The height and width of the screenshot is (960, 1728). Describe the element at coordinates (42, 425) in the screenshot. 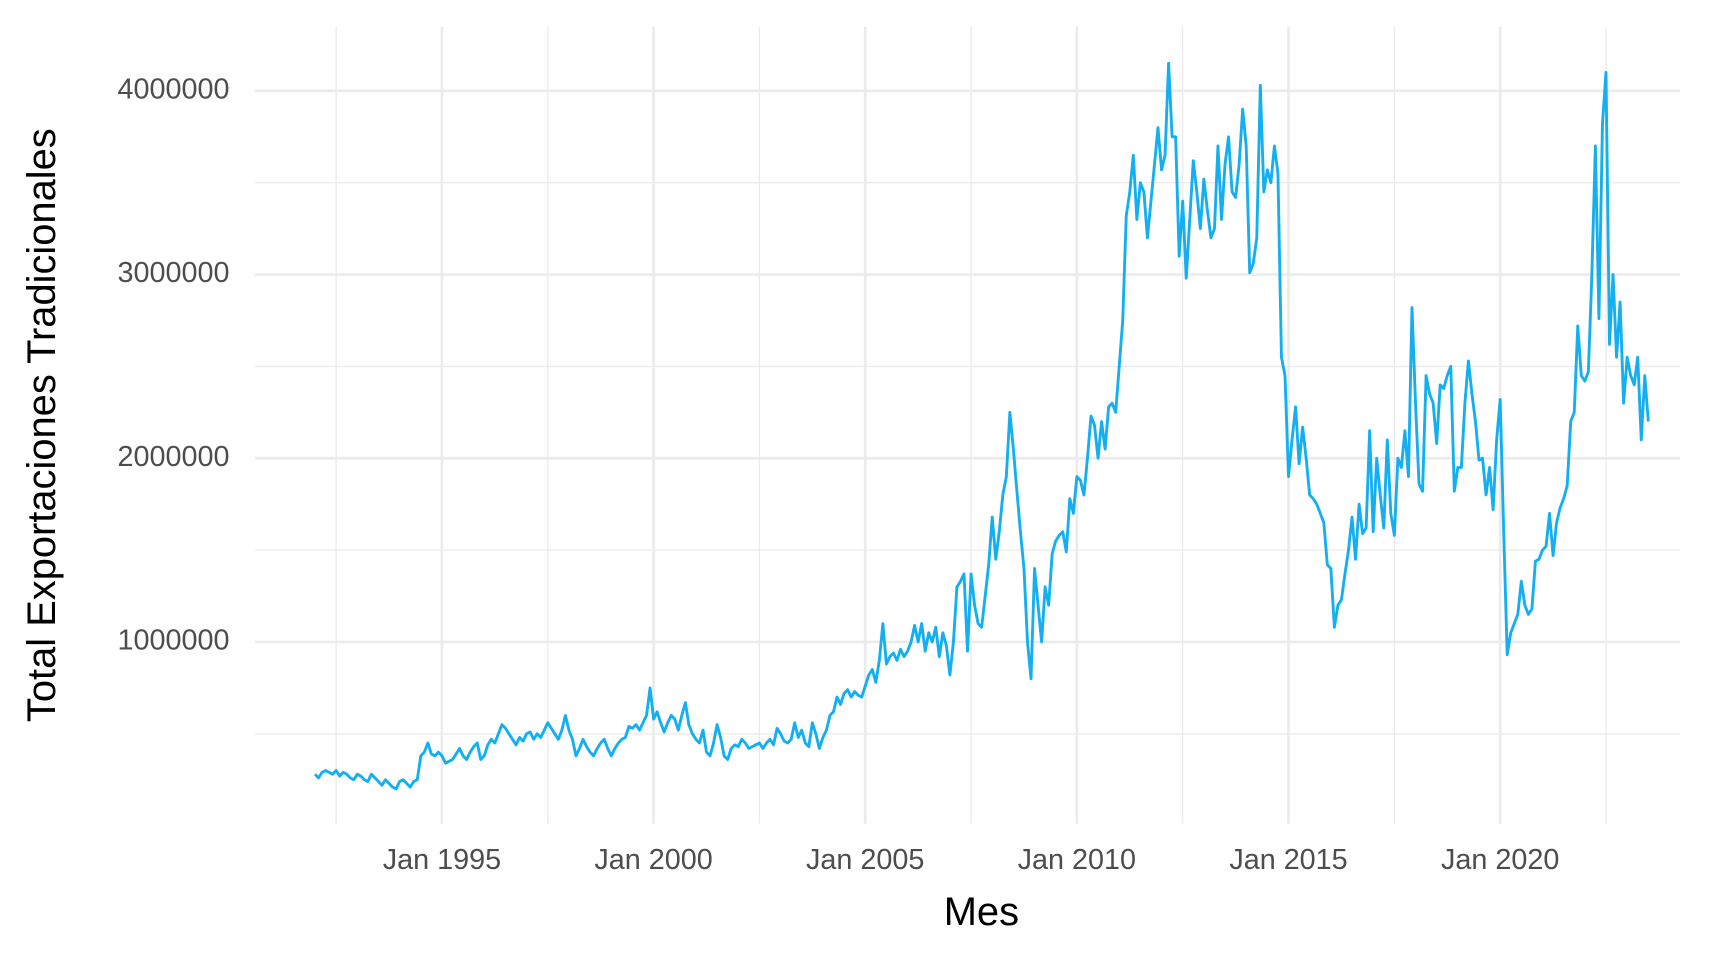

I see `y-axis-title: Total Exportaciones Tradicionales` at that location.